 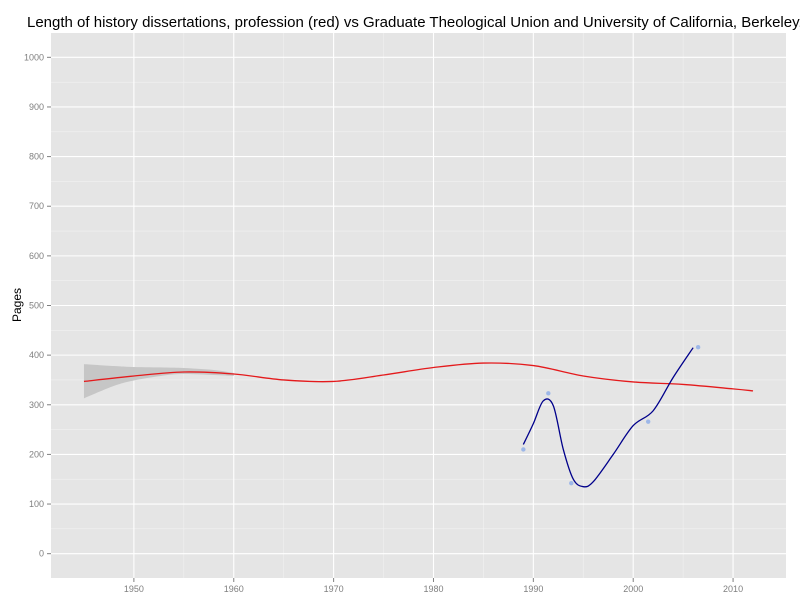 What do you see at coordinates (36, 157) in the screenshot?
I see `y-tick-label-800: 800` at bounding box center [36, 157].